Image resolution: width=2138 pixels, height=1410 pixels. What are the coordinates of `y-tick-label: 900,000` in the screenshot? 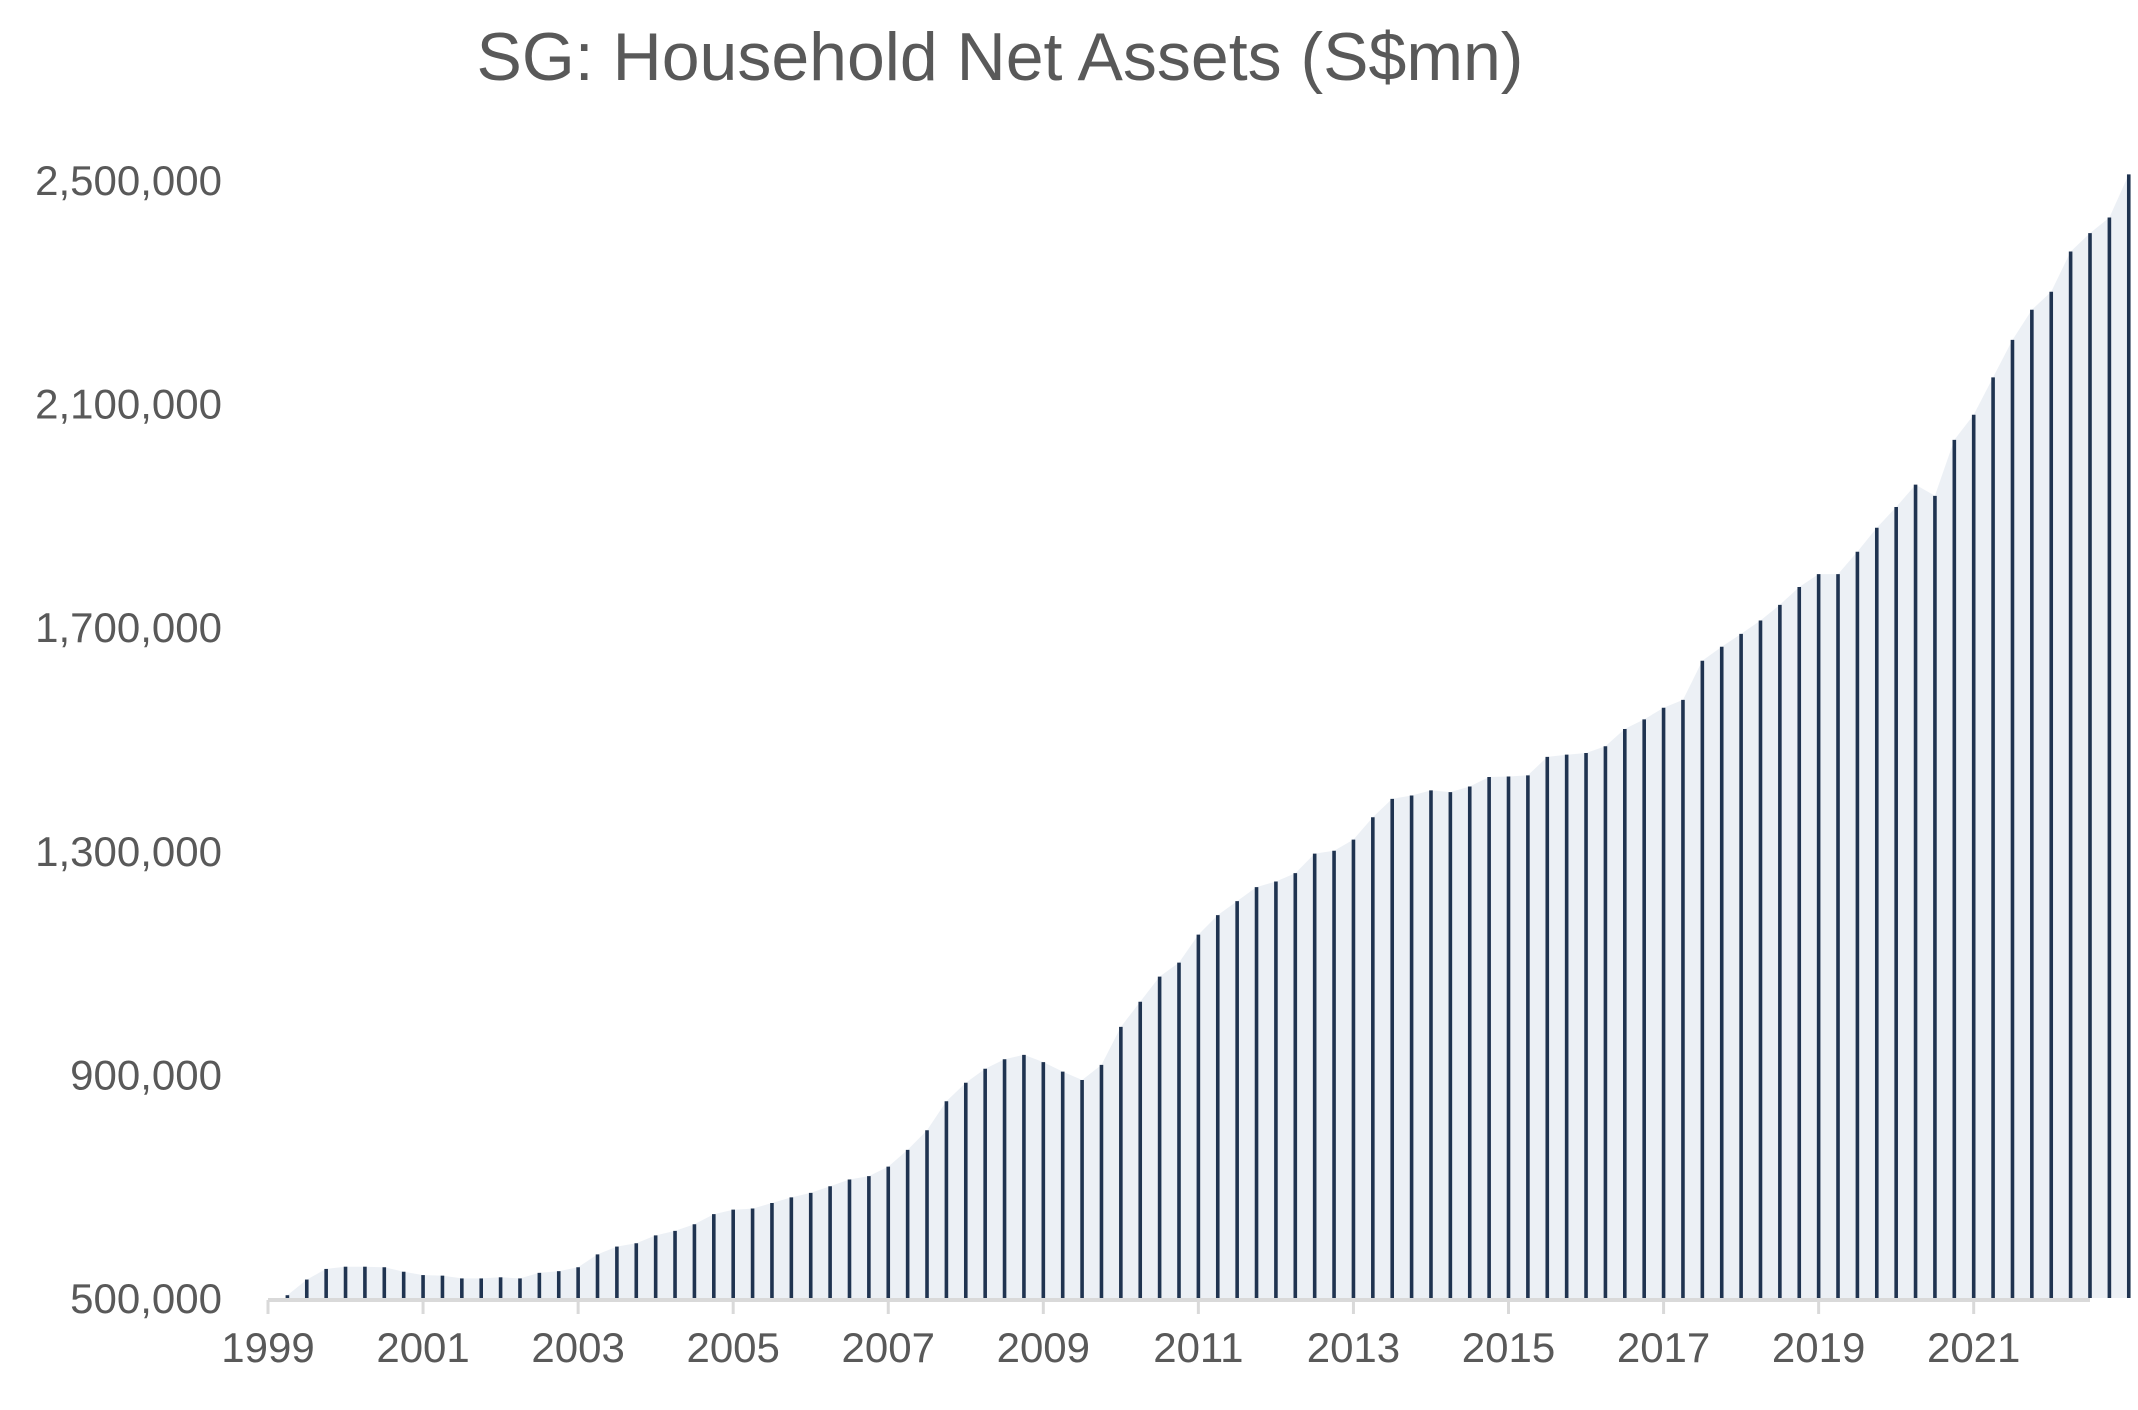 It's located at (146, 1074).